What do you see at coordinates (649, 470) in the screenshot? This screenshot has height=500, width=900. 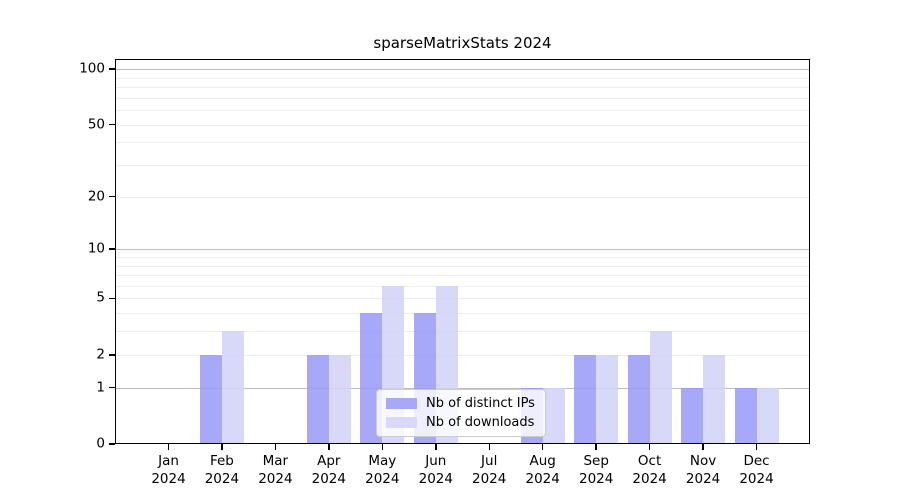 I see `x-tick-label-oct: Oct 2024` at bounding box center [649, 470].